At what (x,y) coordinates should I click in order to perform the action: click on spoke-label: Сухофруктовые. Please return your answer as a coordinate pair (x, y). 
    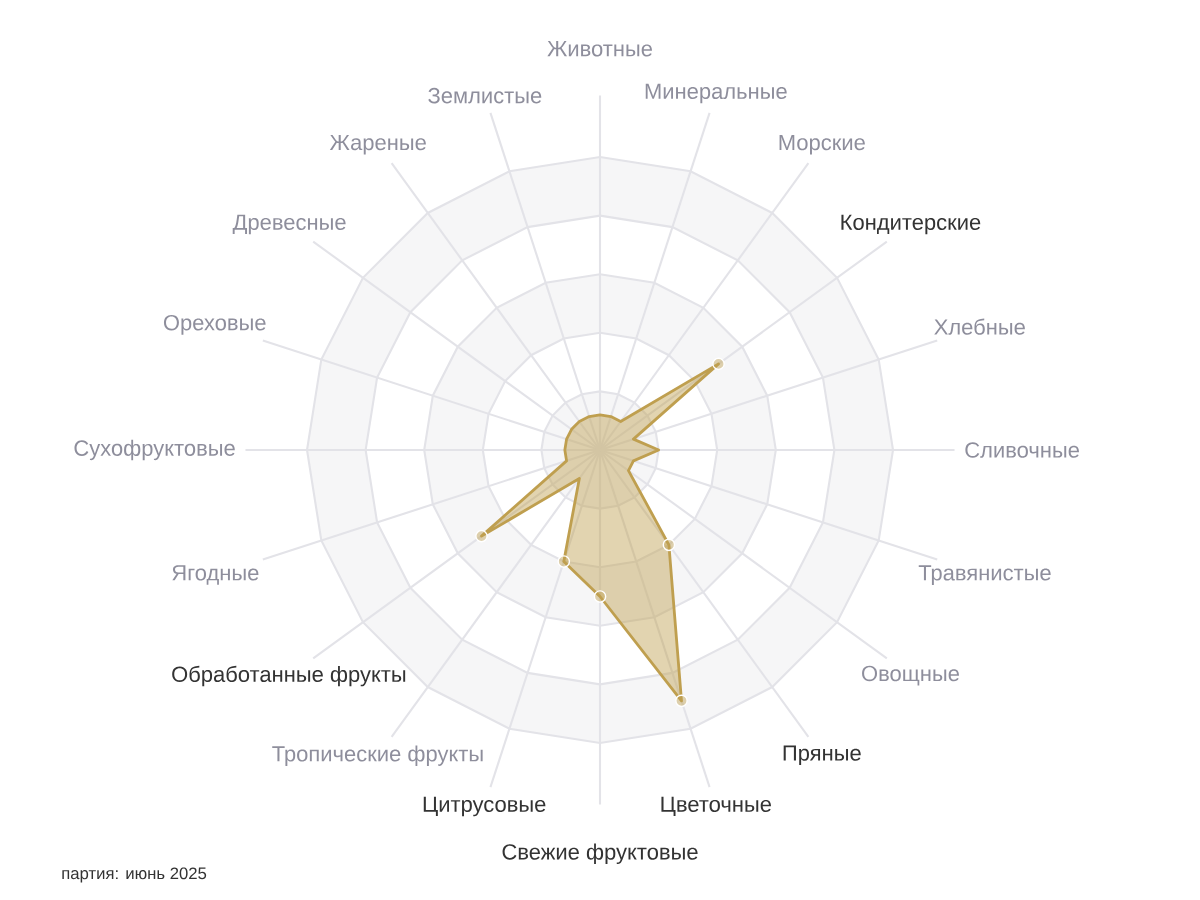
    Looking at the image, I should click on (154, 450).